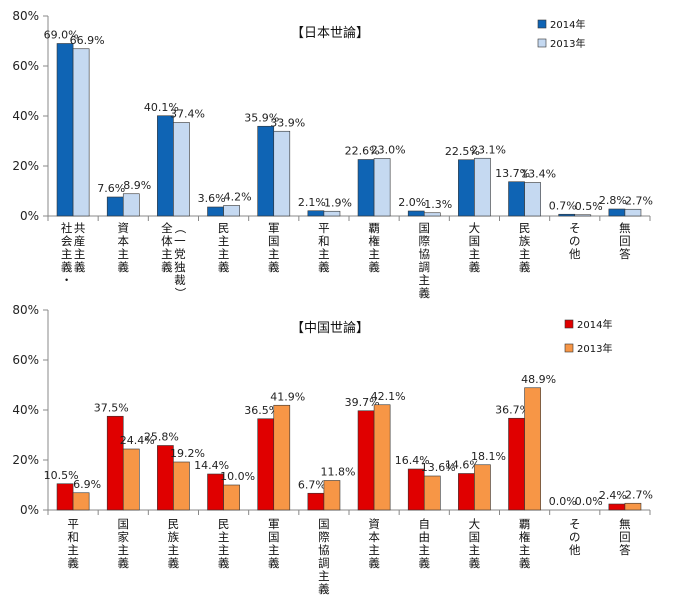 This screenshot has height=603, width=676. I want to click on category-label-0-7-0-1: 際, so click(425, 241).